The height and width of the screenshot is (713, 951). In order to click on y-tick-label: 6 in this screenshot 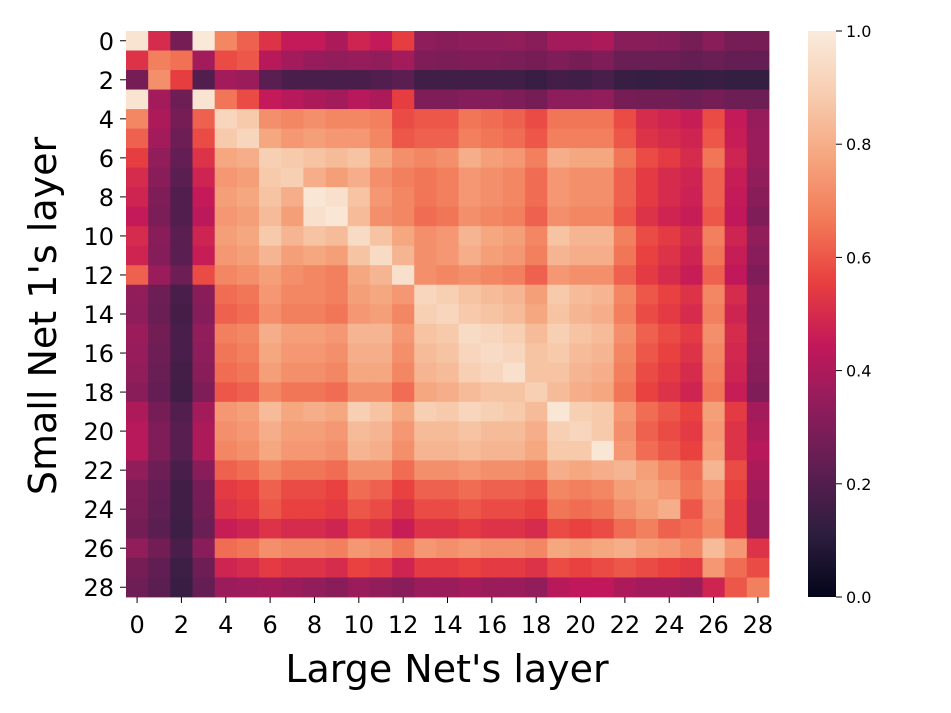, I will do `click(106, 159)`.